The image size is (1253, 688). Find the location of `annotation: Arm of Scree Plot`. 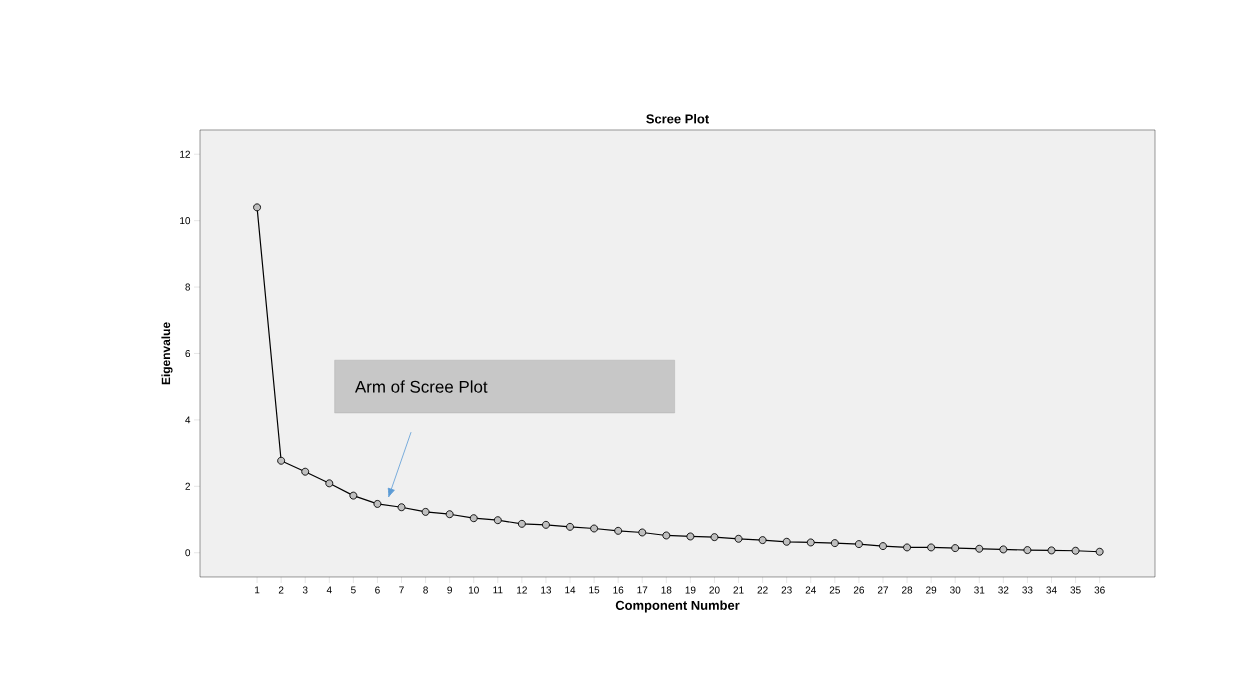

annotation: Arm of Scree Plot is located at coordinates (421, 386).